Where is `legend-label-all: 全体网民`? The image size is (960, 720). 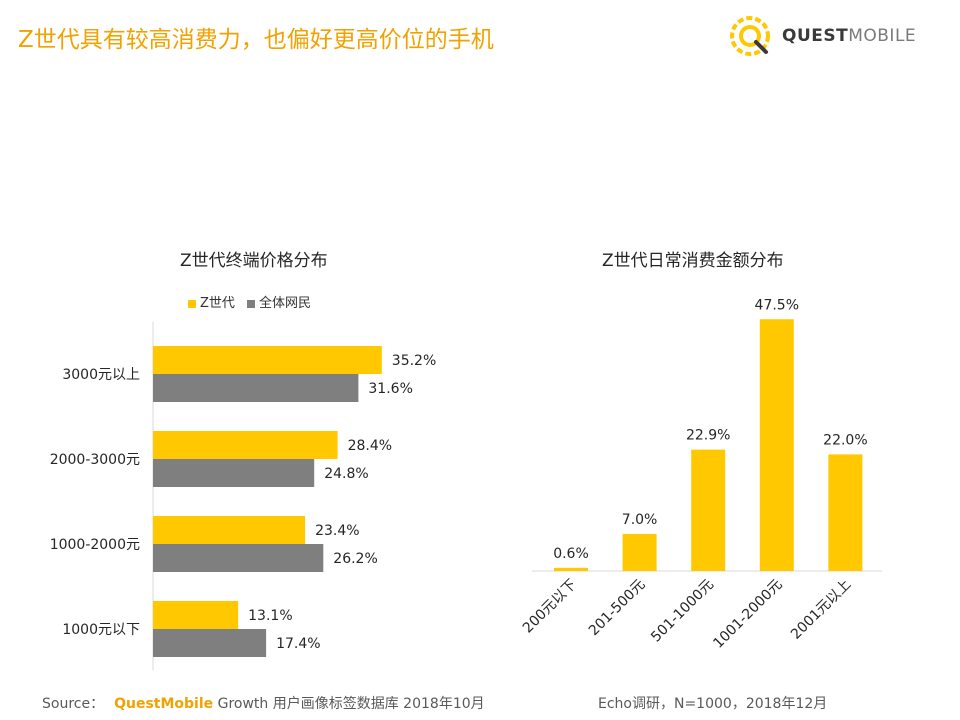
legend-label-all: 全体网民 is located at coordinates (285, 303).